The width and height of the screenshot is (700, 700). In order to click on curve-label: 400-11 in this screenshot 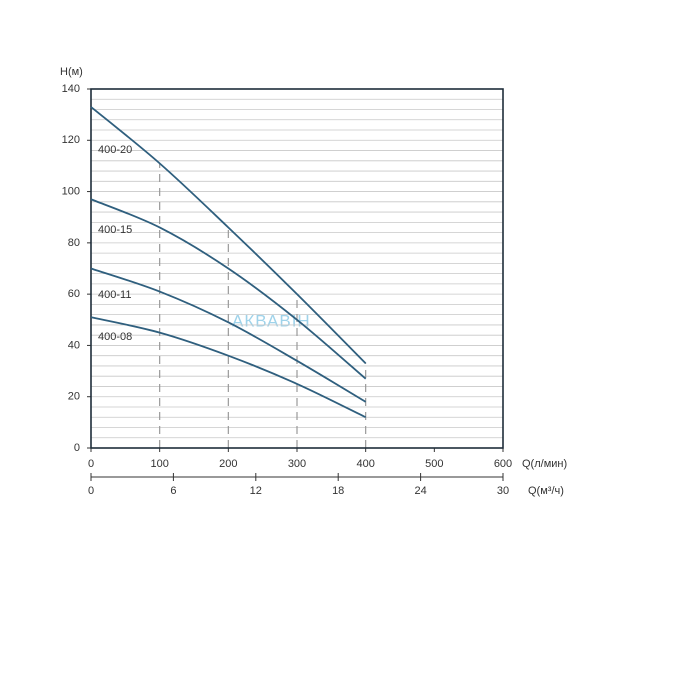, I will do `click(114, 295)`.